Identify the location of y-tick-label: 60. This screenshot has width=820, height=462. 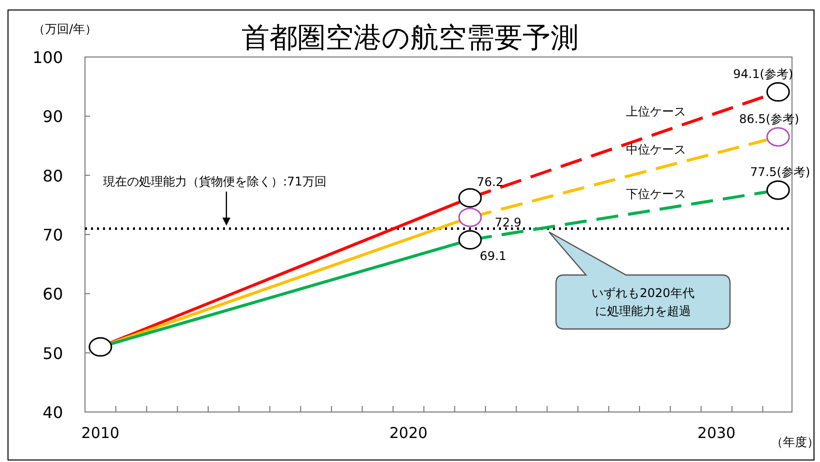
(52, 294).